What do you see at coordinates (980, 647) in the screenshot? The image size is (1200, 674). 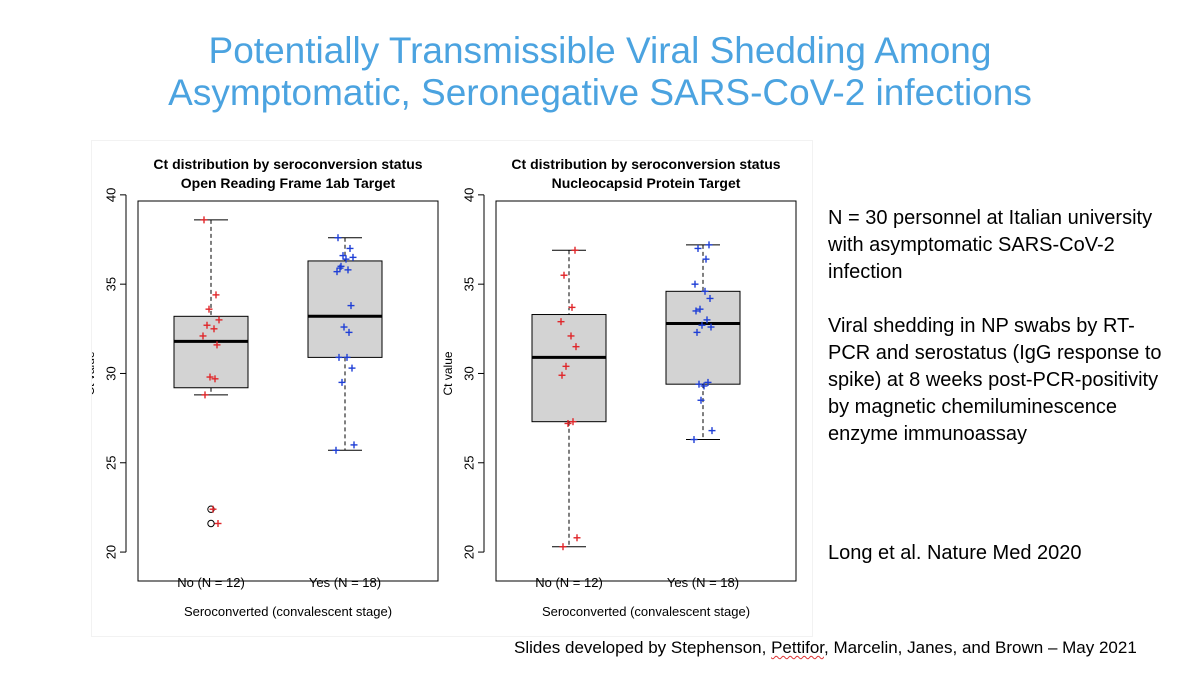 I see `footer-suffix: , Marcelin, Janes, and Brown – May 2021` at bounding box center [980, 647].